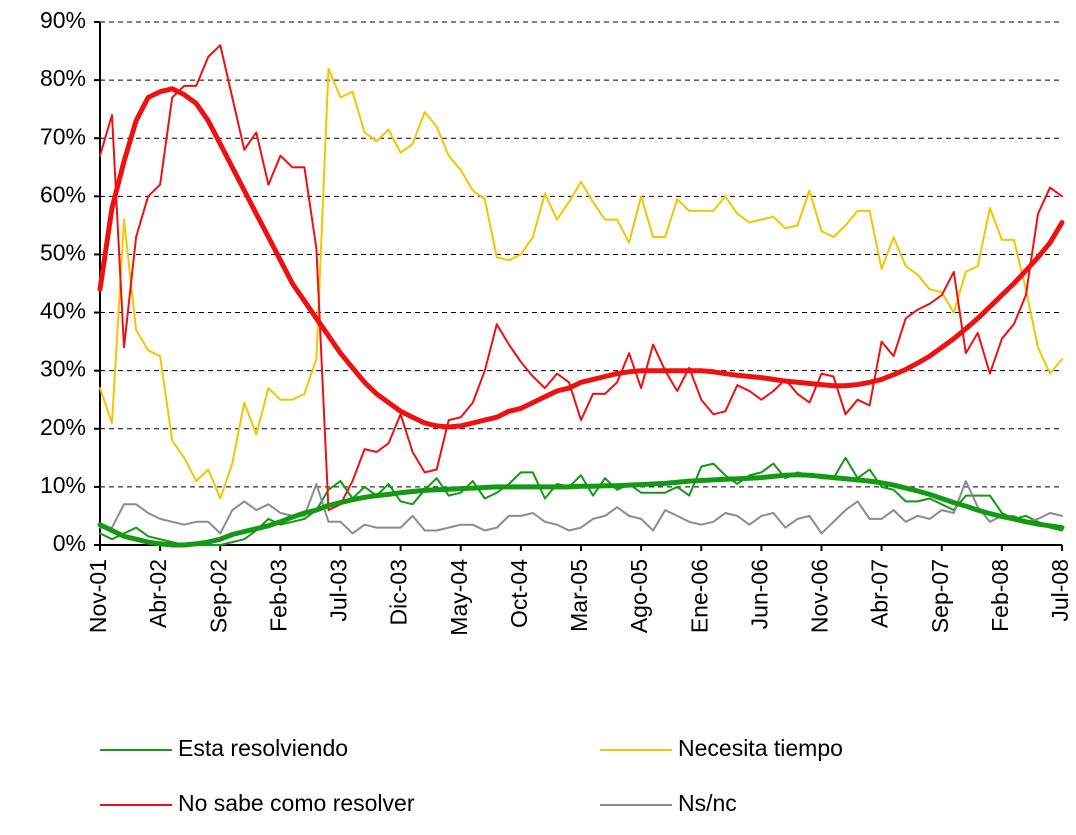 This screenshot has width=1076, height=835. I want to click on y-tick-label: 80%, so click(63, 78).